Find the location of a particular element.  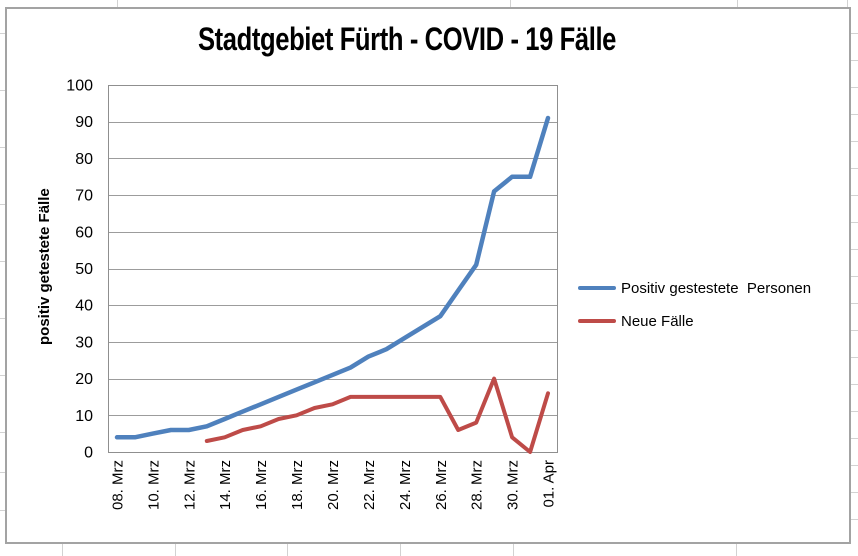

x-tick-label: 20. Mrz is located at coordinates (333, 485).